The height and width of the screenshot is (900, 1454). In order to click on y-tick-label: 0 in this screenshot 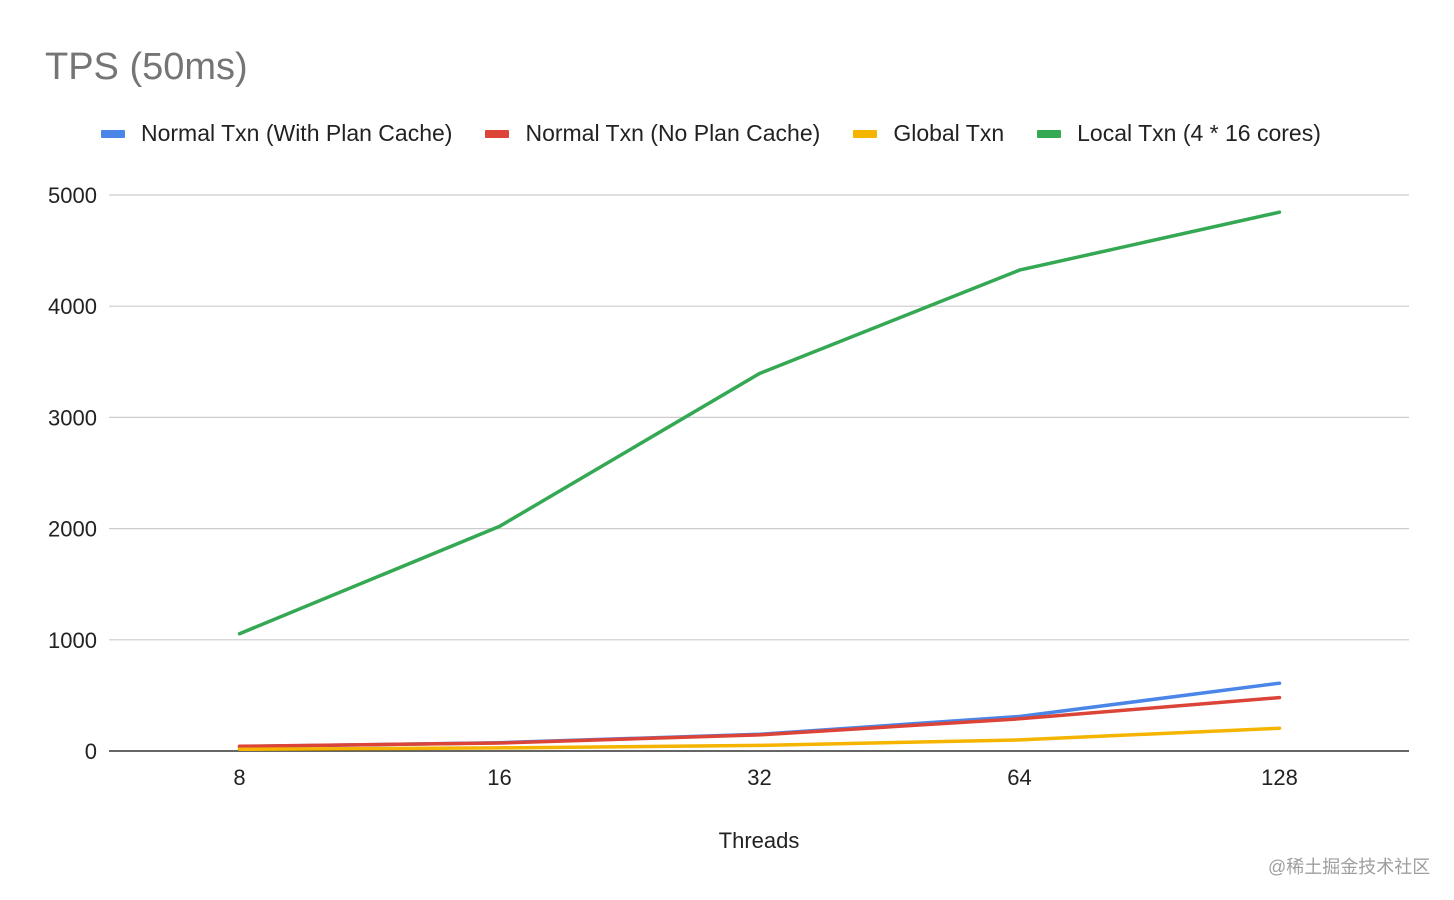, I will do `click(91, 751)`.